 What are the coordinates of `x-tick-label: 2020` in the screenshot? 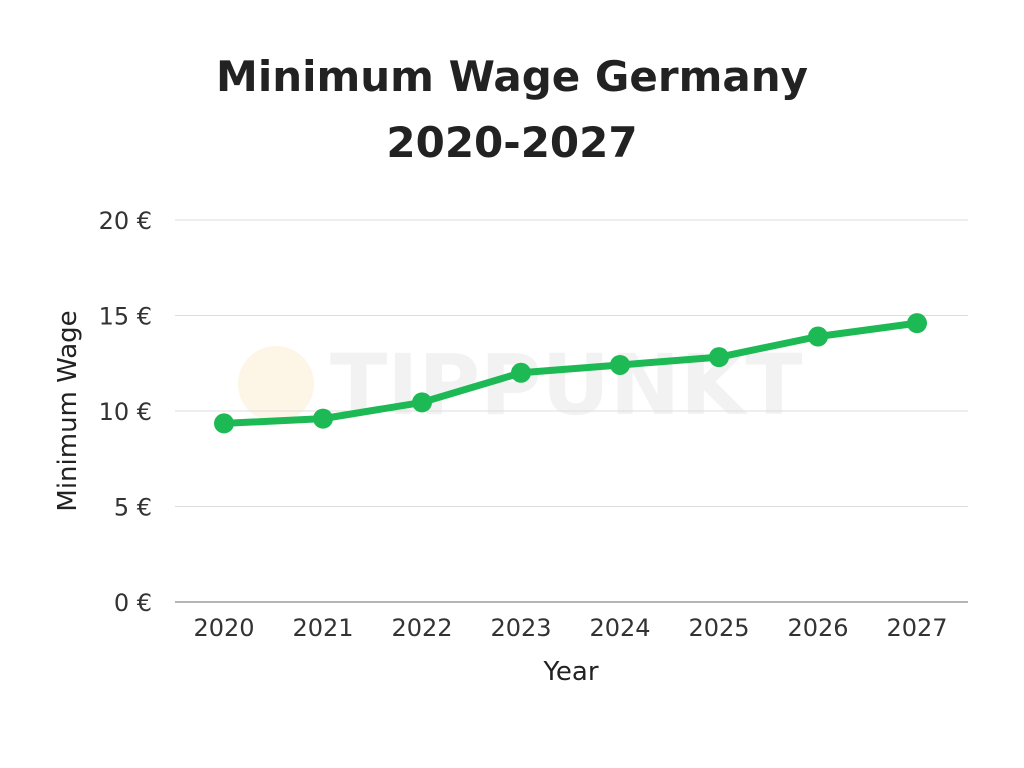 It's located at (223, 628).